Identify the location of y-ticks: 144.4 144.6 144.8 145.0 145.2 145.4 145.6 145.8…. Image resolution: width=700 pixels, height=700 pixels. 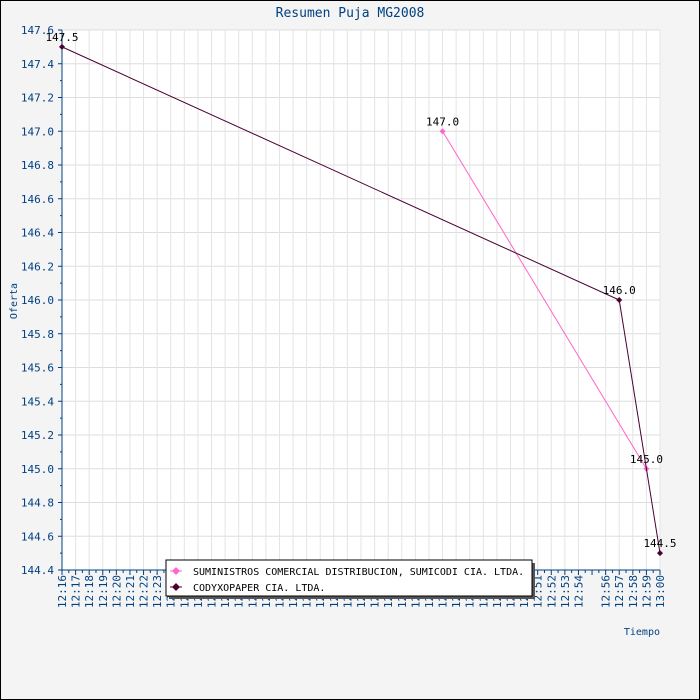
(41, 300).